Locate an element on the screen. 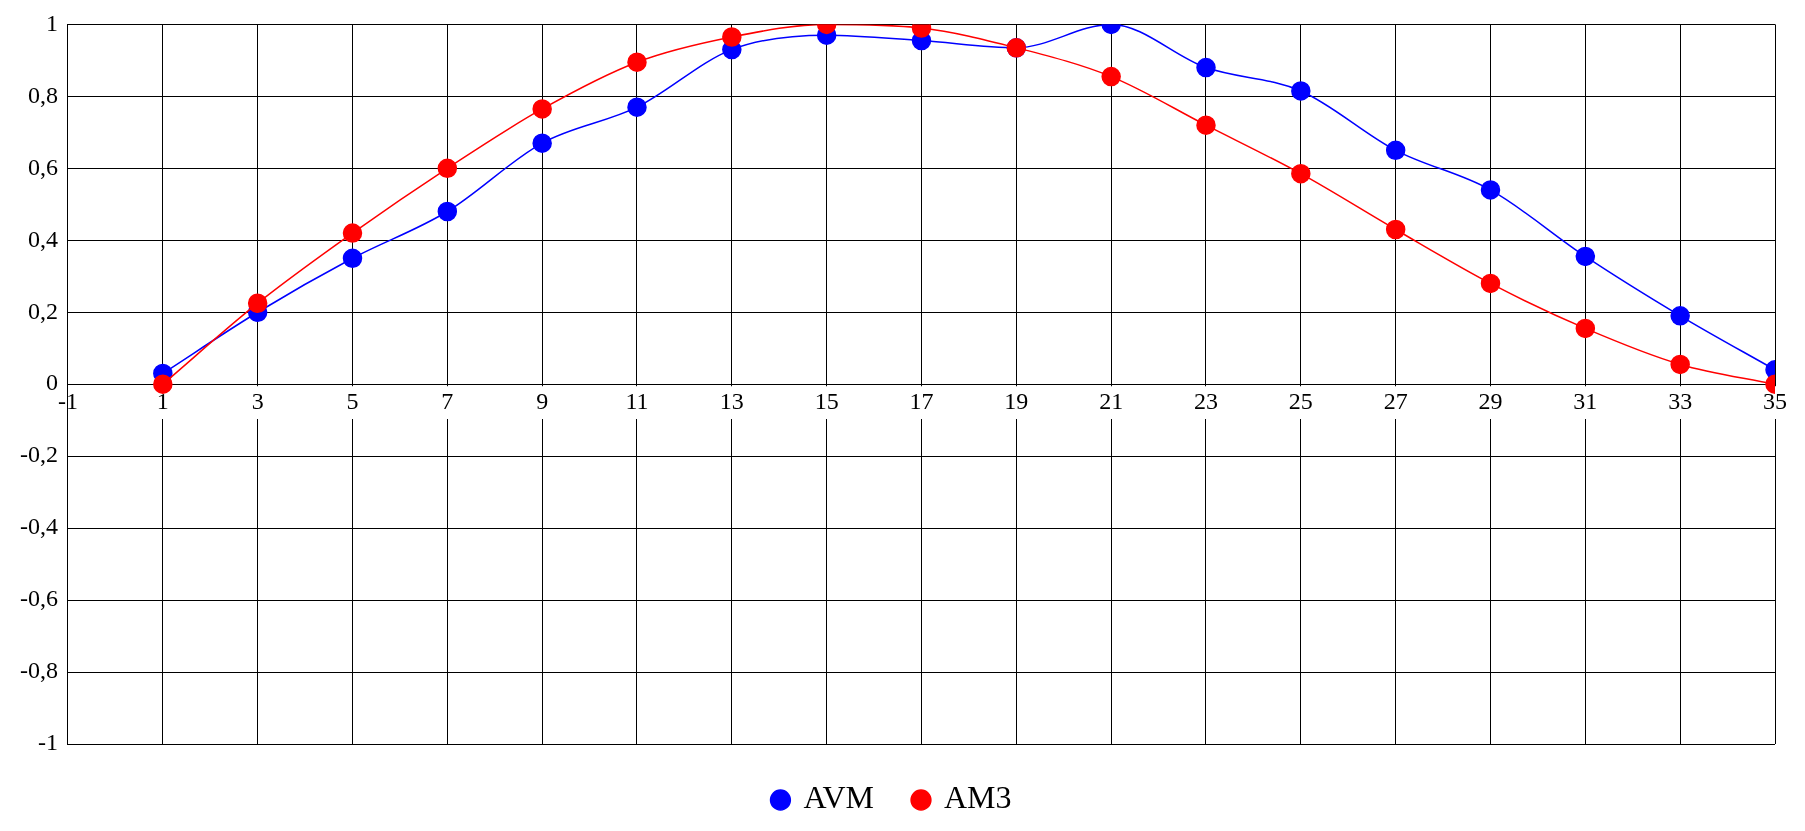 This screenshot has height=831, width=1805. y-tick-label: 0,2 is located at coordinates (42, 310).